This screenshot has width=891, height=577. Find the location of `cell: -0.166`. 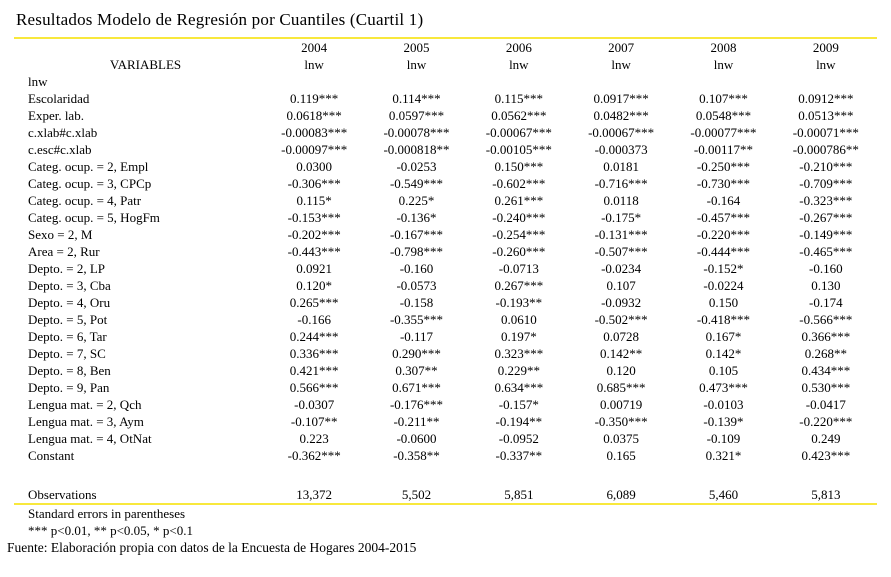

cell: -0.166 is located at coordinates (314, 319).